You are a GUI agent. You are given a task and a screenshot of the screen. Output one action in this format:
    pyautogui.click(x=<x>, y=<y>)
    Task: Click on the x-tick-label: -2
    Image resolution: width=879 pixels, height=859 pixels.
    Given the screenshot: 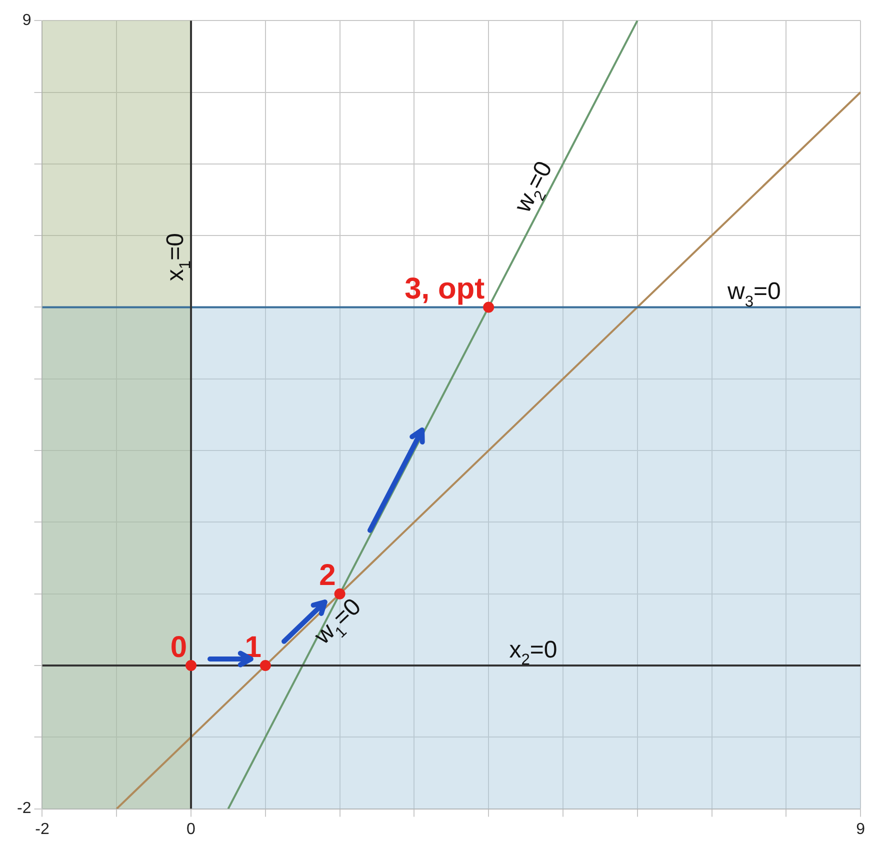 What is the action you would take?
    pyautogui.click(x=42, y=829)
    